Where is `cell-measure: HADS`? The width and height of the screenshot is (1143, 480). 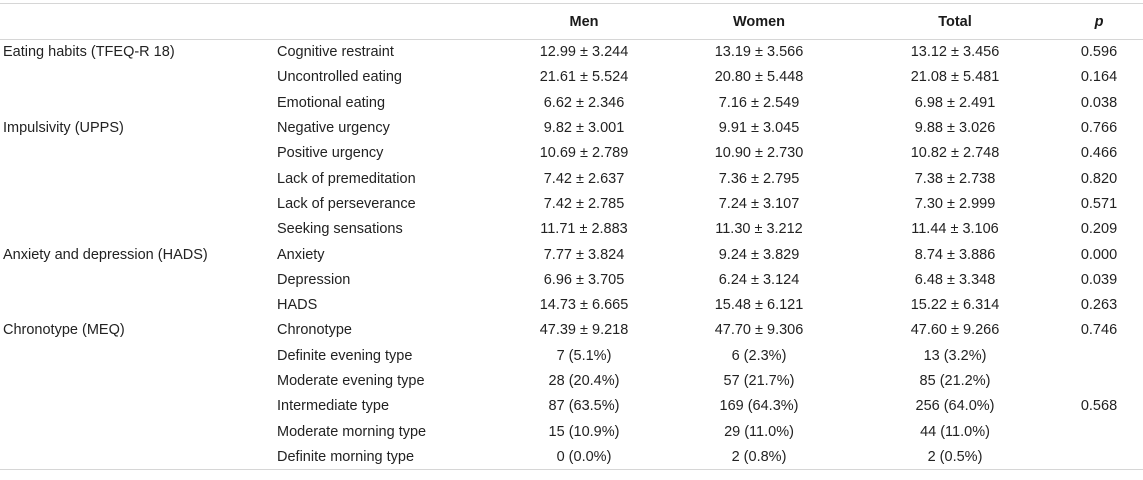
cell-measure: HADS is located at coordinates (297, 305).